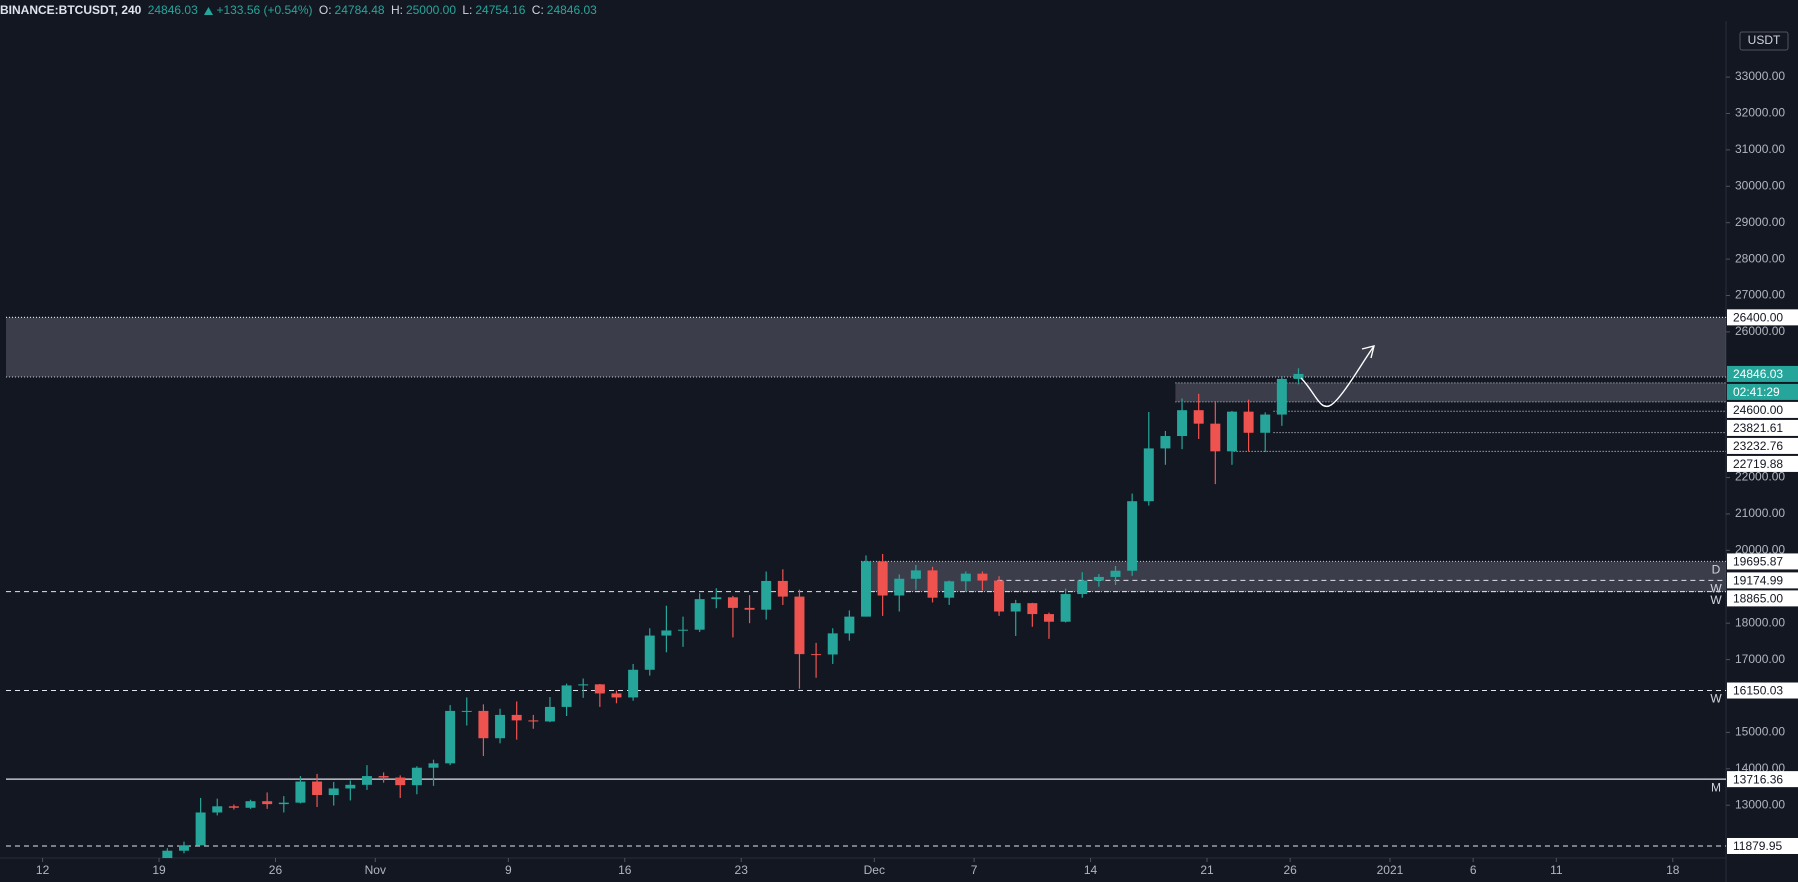 This screenshot has width=1798, height=882. Describe the element at coordinates (625, 870) in the screenshot. I see `x-tick-label: 16` at that location.